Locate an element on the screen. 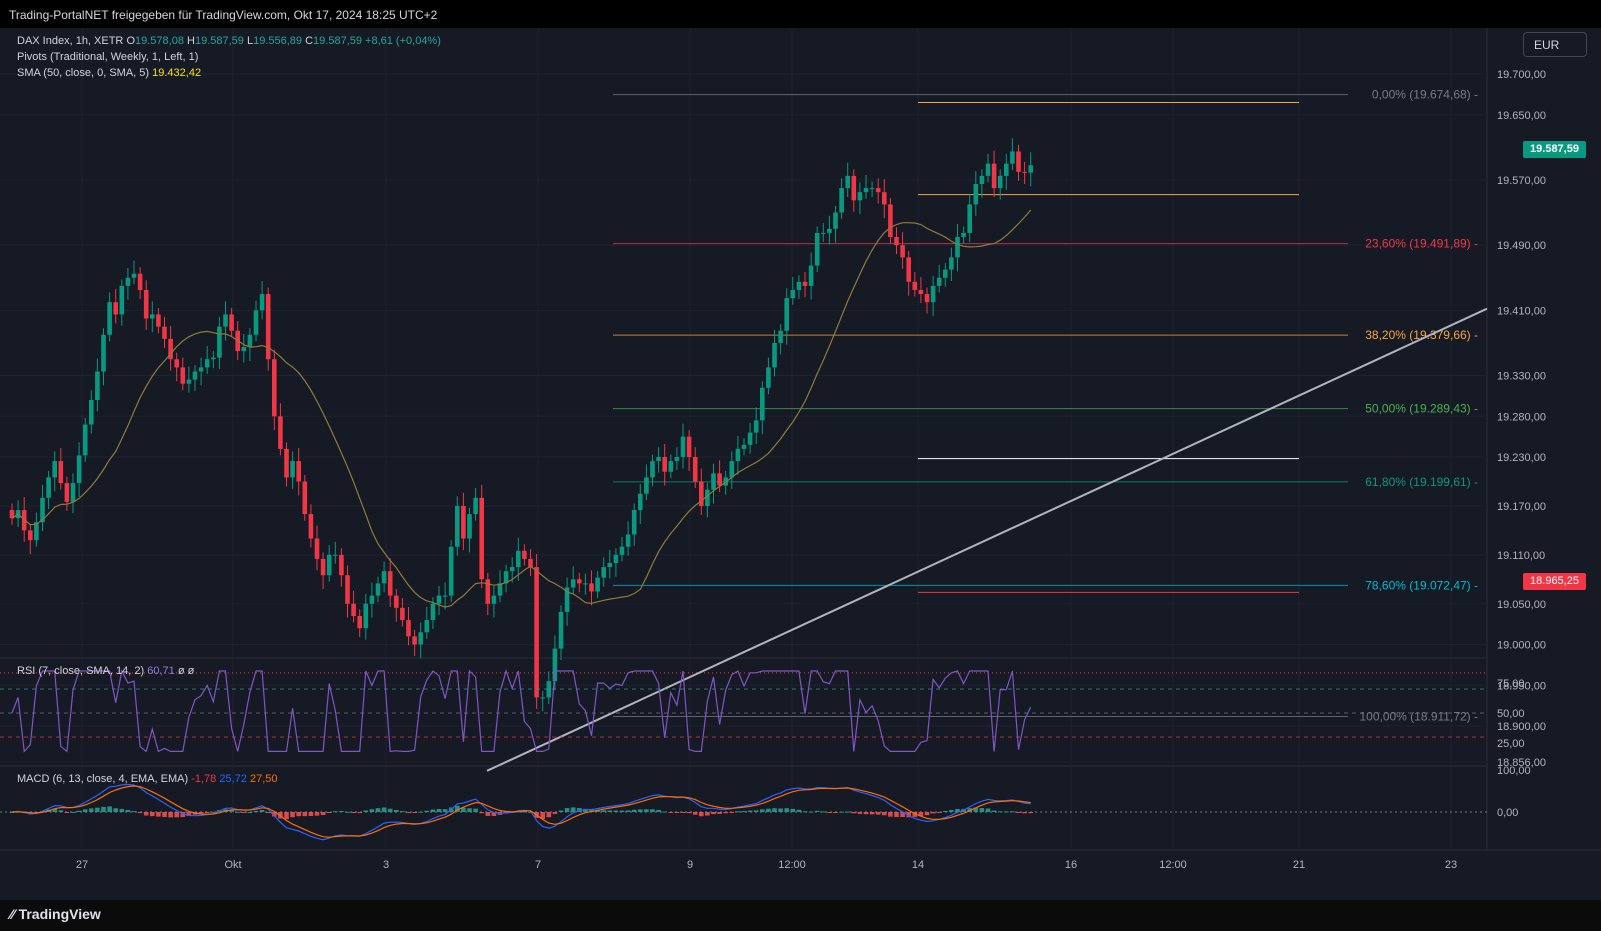 Image resolution: width=1601 pixels, height=931 pixels. fib-level-label: 0,00% (19.674,68) - is located at coordinates (1425, 95).